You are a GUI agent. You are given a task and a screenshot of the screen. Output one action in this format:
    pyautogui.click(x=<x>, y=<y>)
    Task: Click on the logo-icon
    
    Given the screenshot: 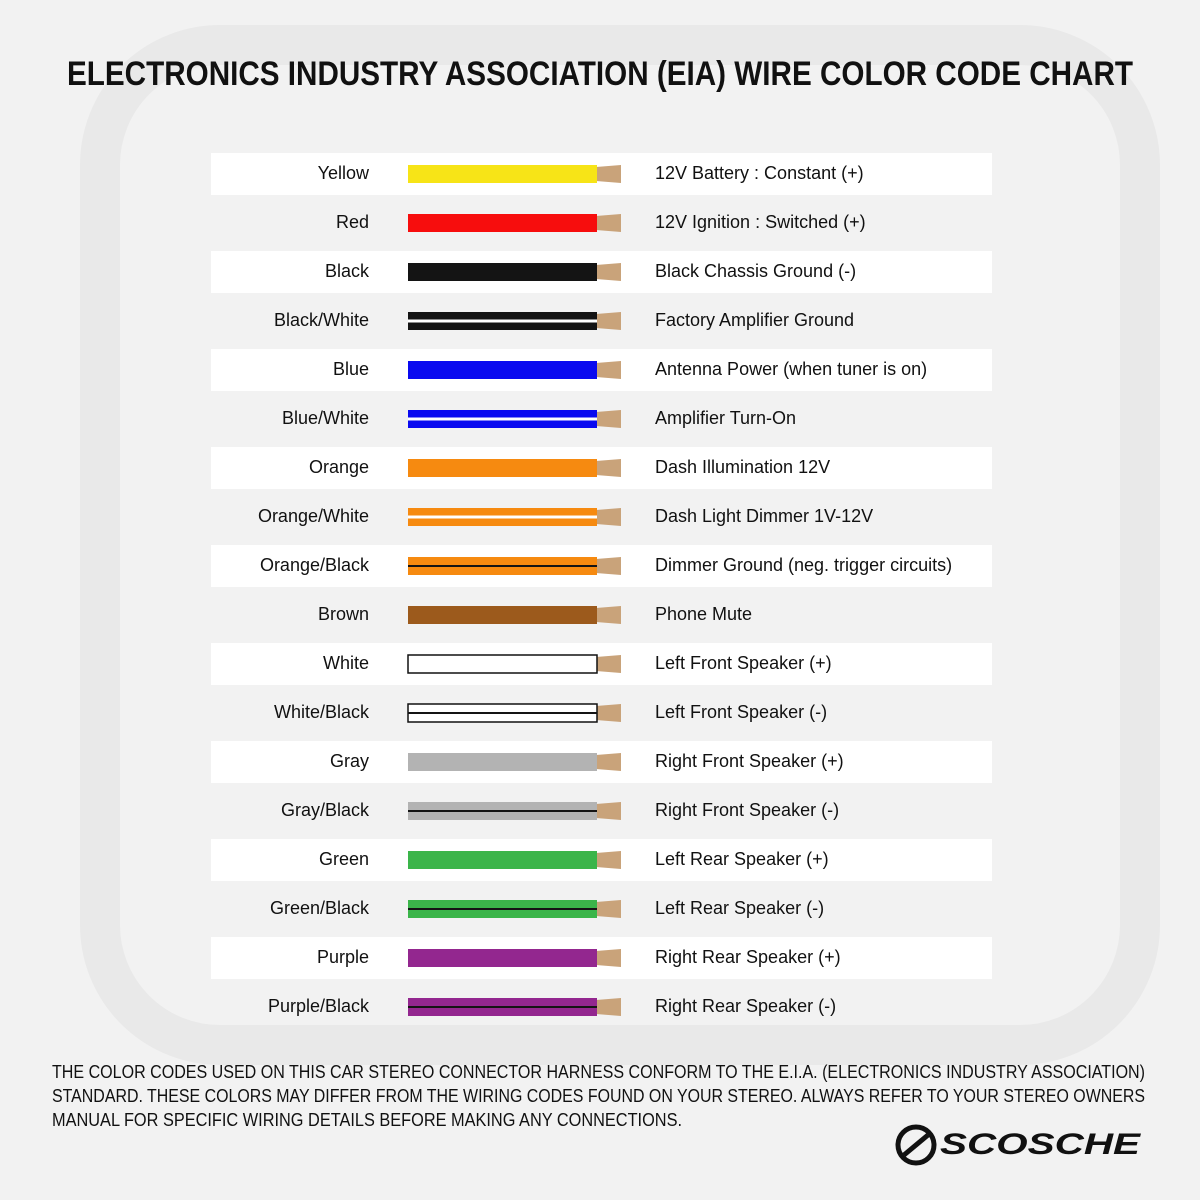 What is the action you would take?
    pyautogui.click(x=916, y=1145)
    